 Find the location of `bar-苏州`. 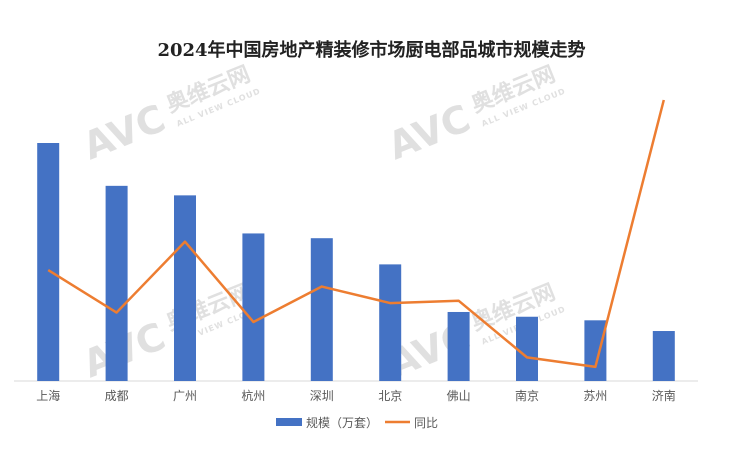

bar-苏州 is located at coordinates (595, 350).